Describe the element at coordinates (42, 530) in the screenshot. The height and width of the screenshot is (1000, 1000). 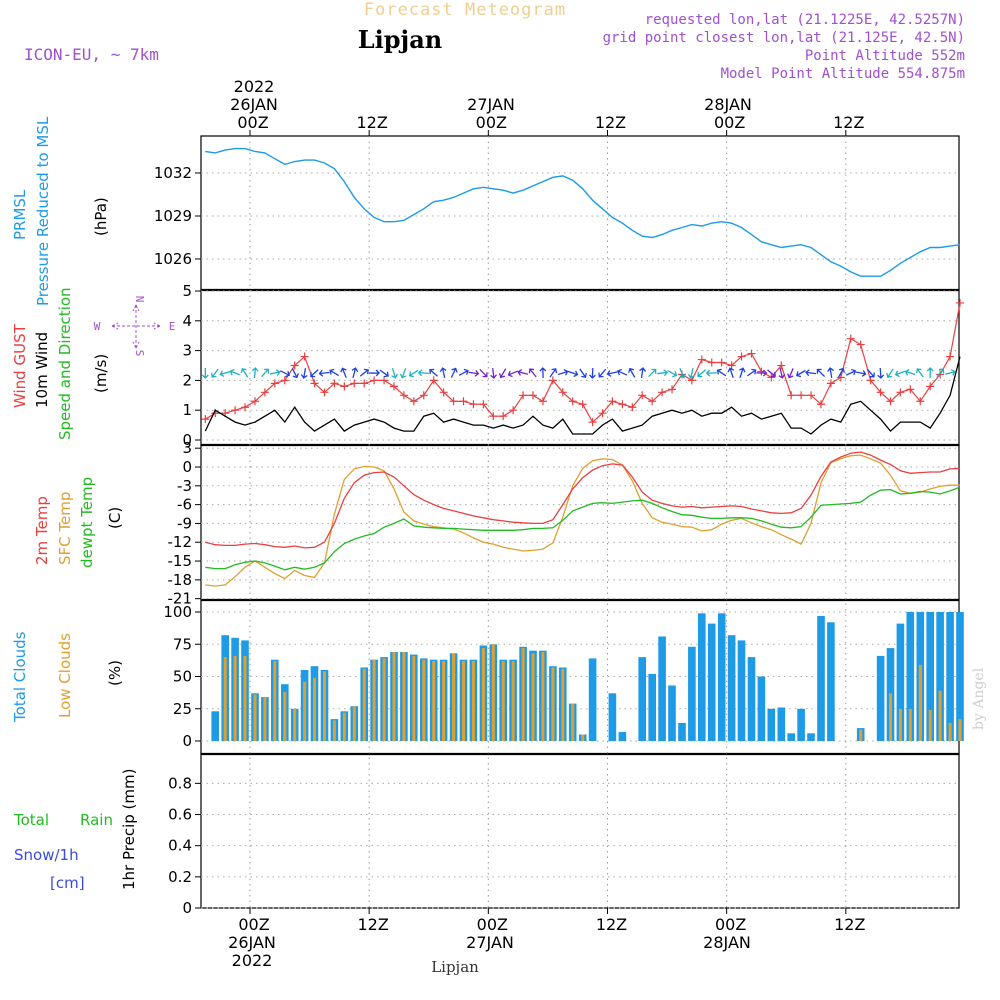
I see `temp-label-2m: 2m Temp` at that location.